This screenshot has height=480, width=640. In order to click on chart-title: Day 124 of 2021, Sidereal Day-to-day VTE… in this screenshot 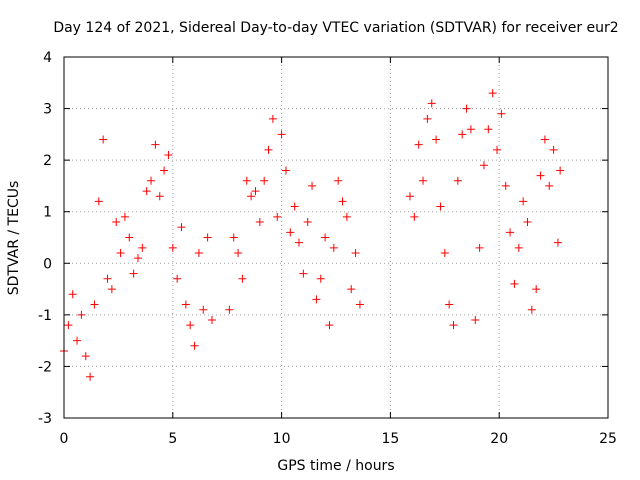, I will do `click(335, 28)`.